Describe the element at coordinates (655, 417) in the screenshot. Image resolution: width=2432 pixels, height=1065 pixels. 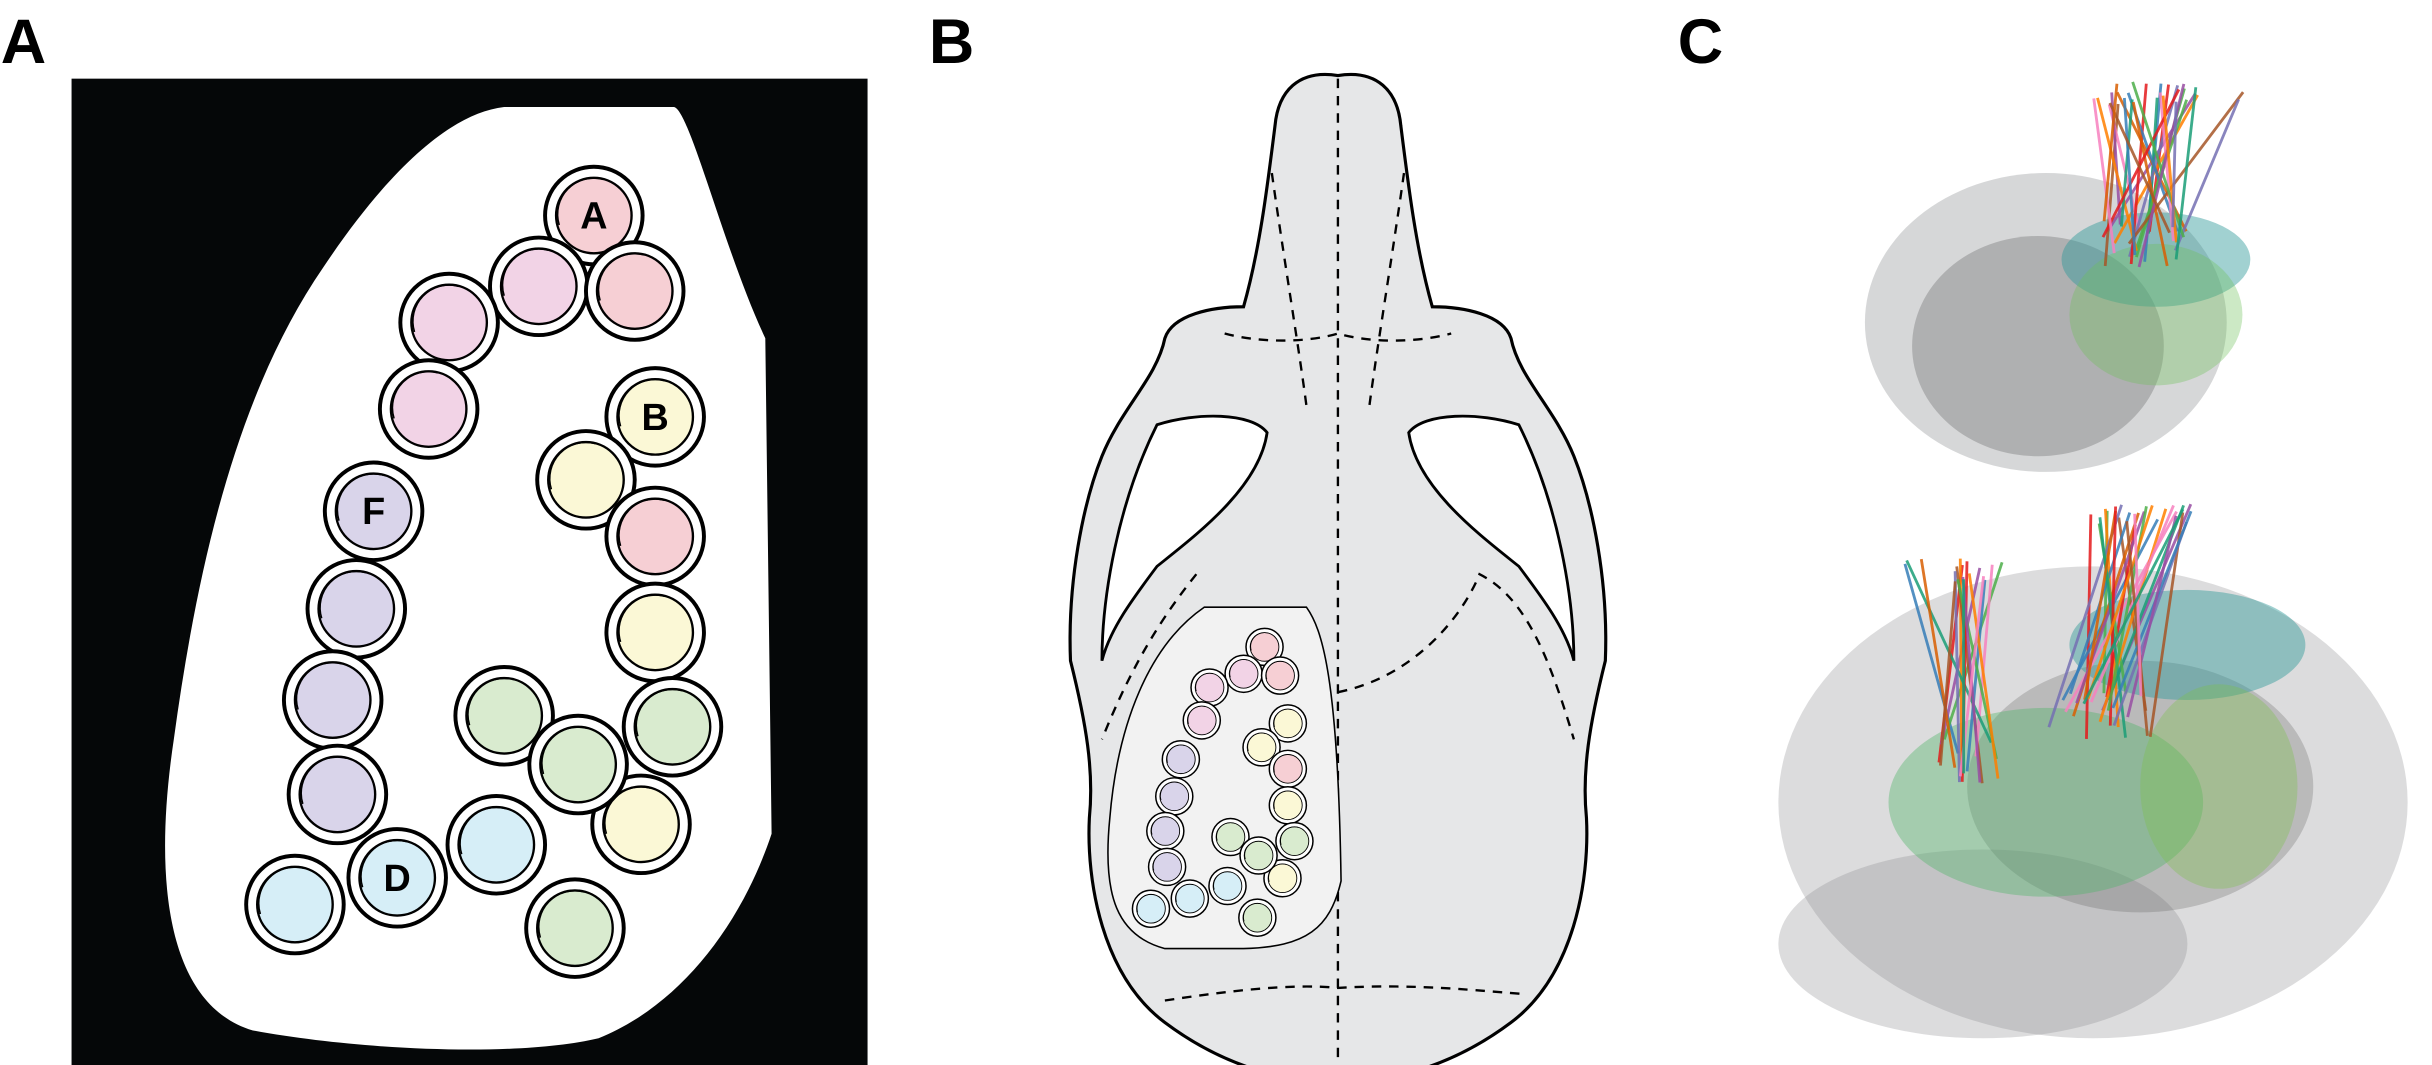
I see `well-label: B` at that location.